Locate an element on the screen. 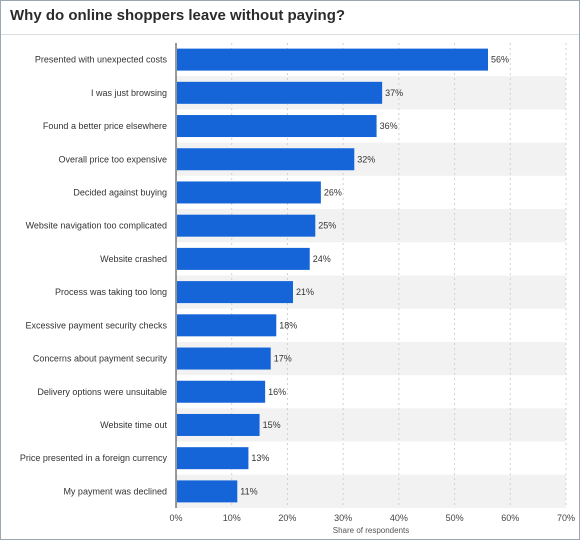 This screenshot has height=540, width=580. value-label: 36% is located at coordinates (389, 126).